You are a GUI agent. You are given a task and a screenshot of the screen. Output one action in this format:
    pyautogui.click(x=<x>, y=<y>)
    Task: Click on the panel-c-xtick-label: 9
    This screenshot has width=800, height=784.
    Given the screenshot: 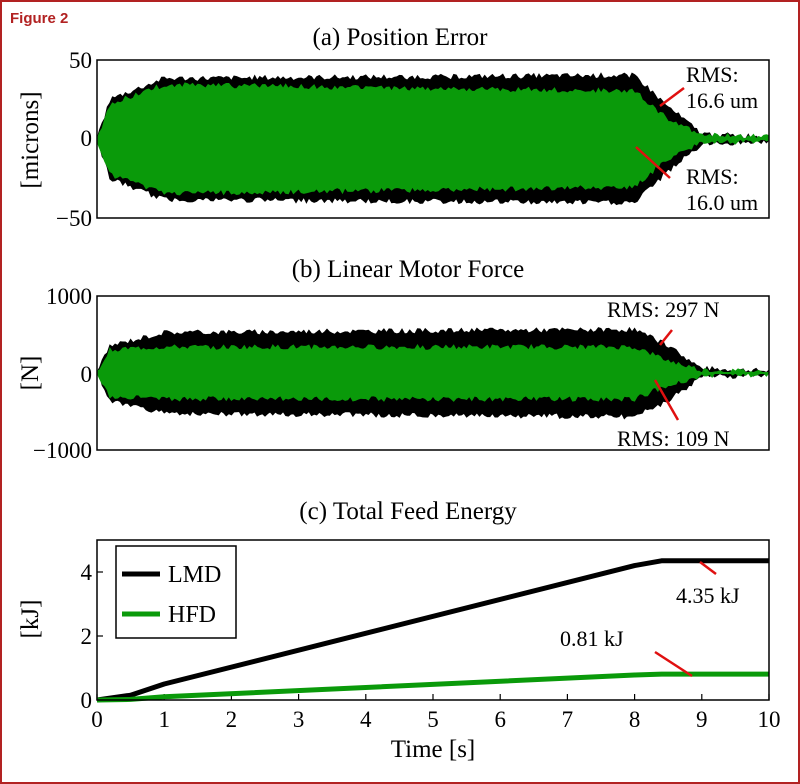 What is the action you would take?
    pyautogui.click(x=702, y=719)
    